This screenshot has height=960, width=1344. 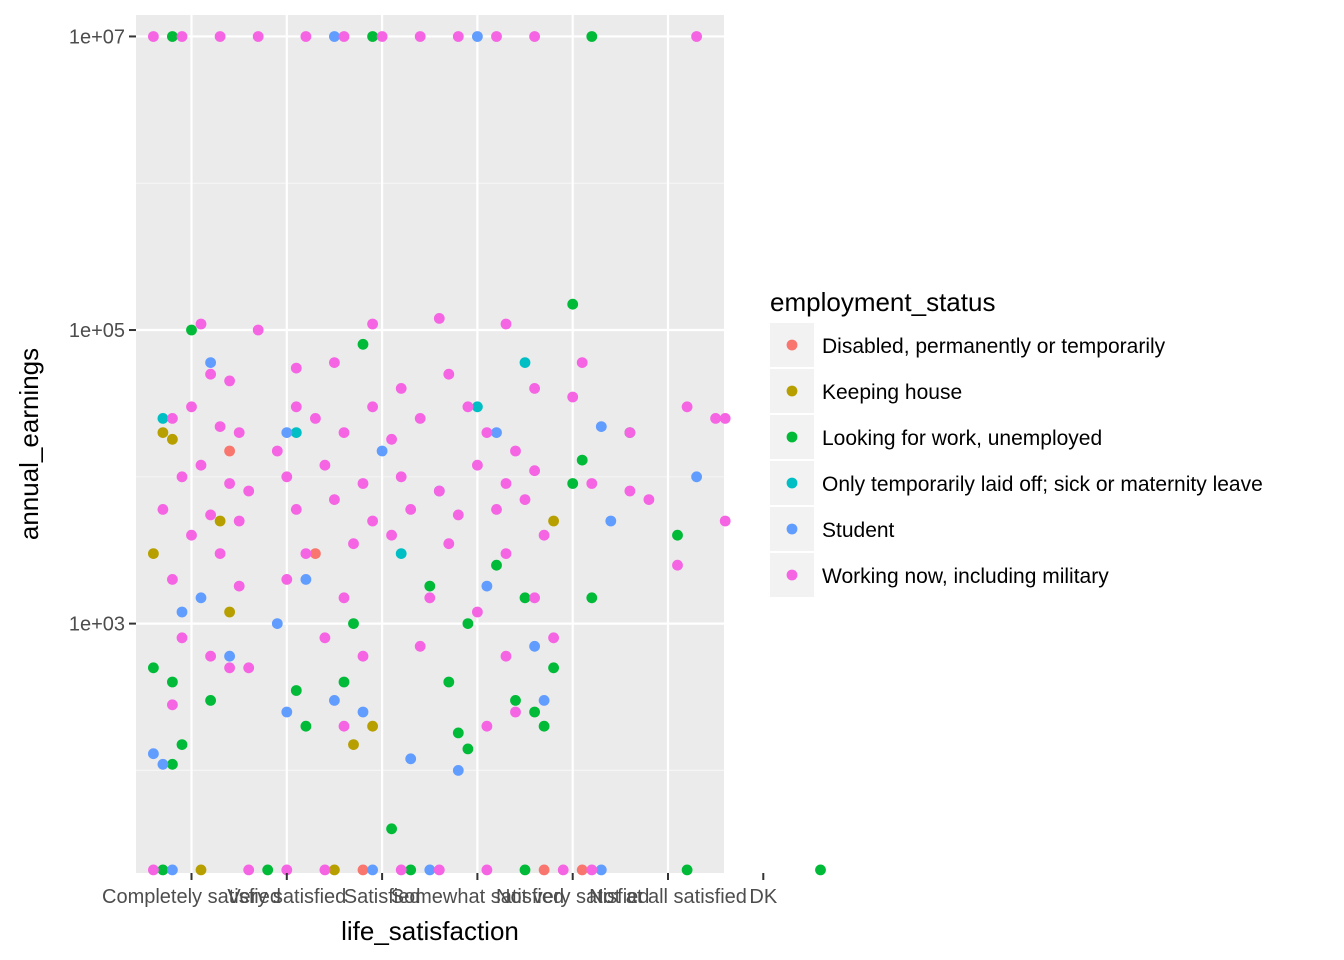 What do you see at coordinates (668, 897) in the screenshot?
I see `x-tick-label: Not at all satisfied` at bounding box center [668, 897].